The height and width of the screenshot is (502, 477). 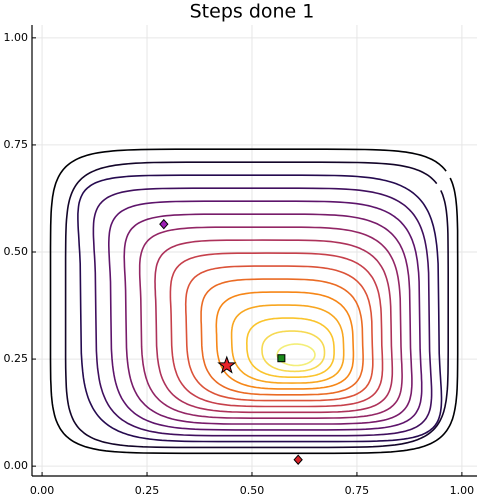 I want to click on x-tick-label: 1.00, so click(x=462, y=490).